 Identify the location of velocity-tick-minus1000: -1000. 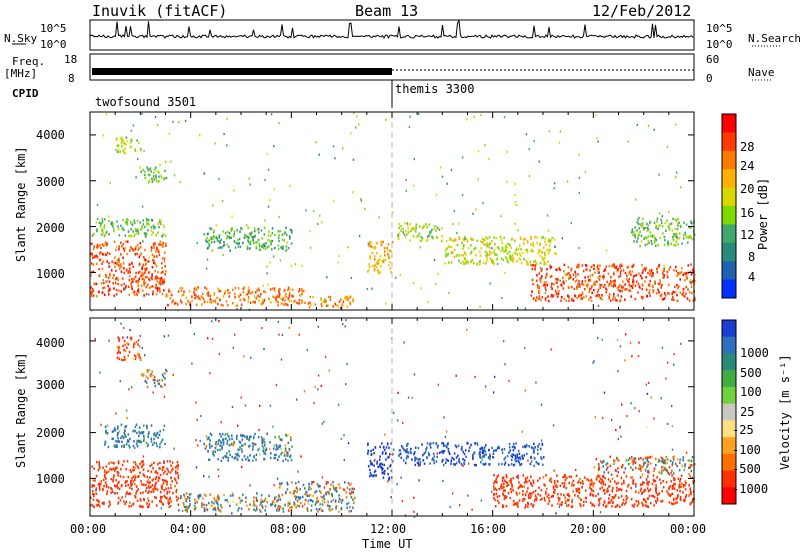
(750, 489).